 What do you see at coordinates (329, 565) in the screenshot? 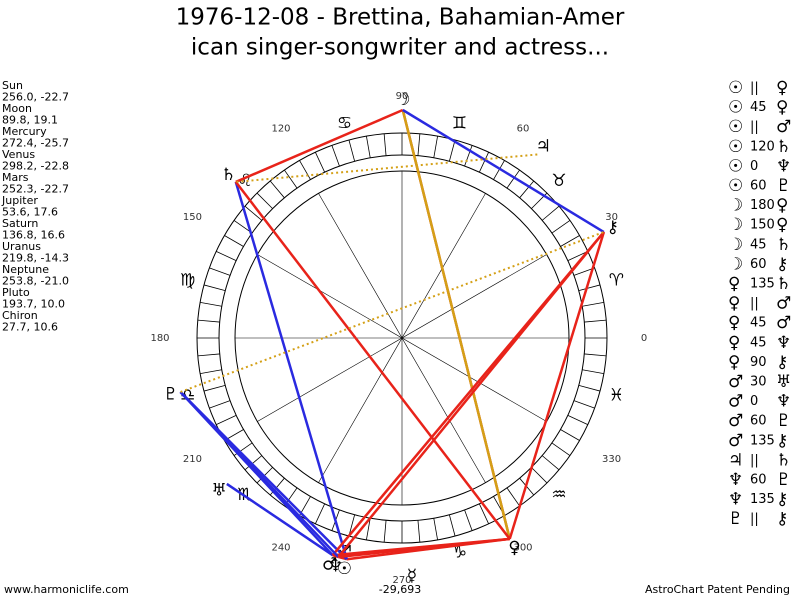
I see `planet-glyph: ♂` at bounding box center [329, 565].